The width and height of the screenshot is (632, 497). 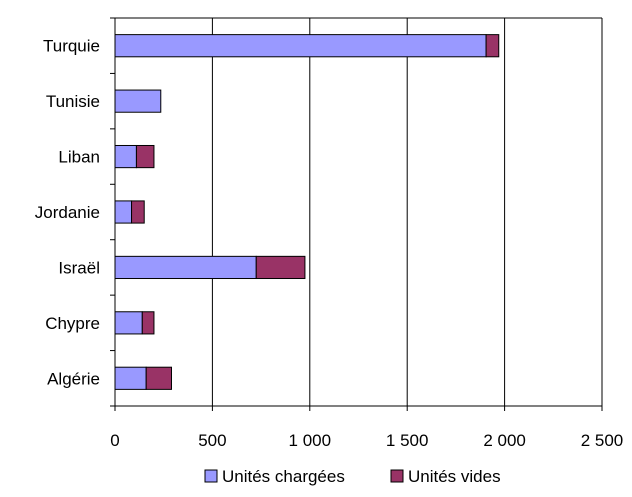 I want to click on y-category-label: Tunisie, so click(x=73, y=101).